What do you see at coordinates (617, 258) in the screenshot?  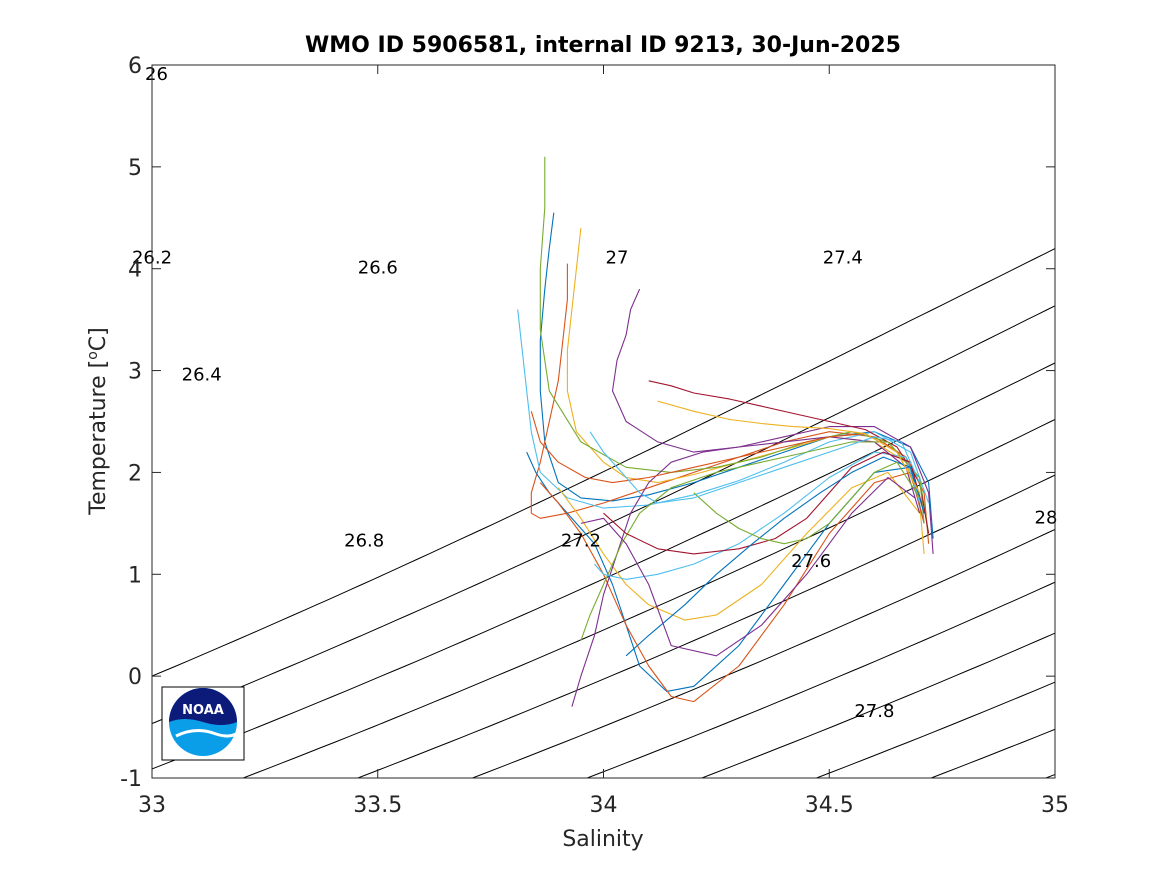 I see `isopycnal-label-27: 27` at bounding box center [617, 258].